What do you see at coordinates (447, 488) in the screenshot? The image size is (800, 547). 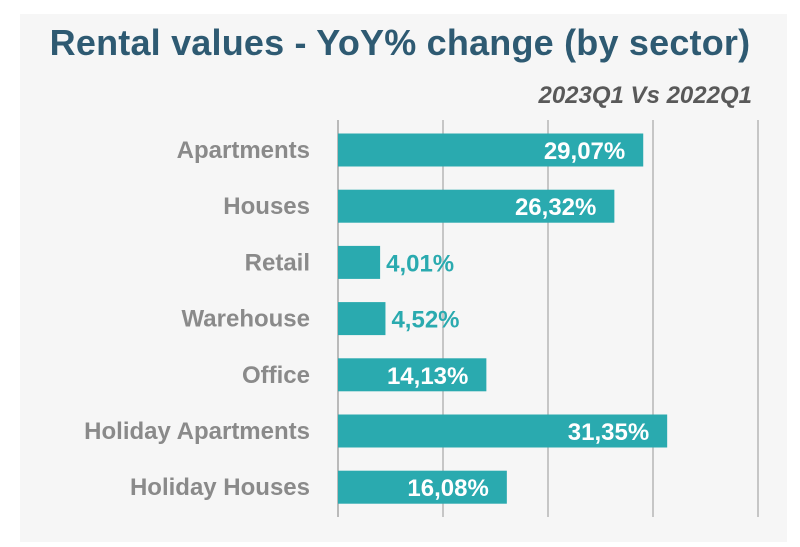 I see `data-label: 16,08%` at bounding box center [447, 488].